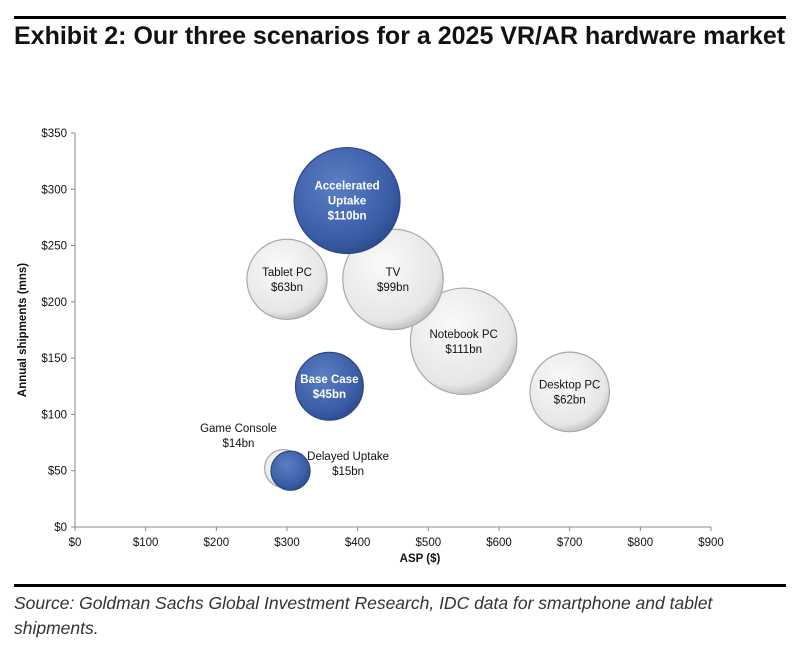 This screenshot has height=651, width=800. What do you see at coordinates (238, 429) in the screenshot?
I see `bubble-name: Game Console` at bounding box center [238, 429].